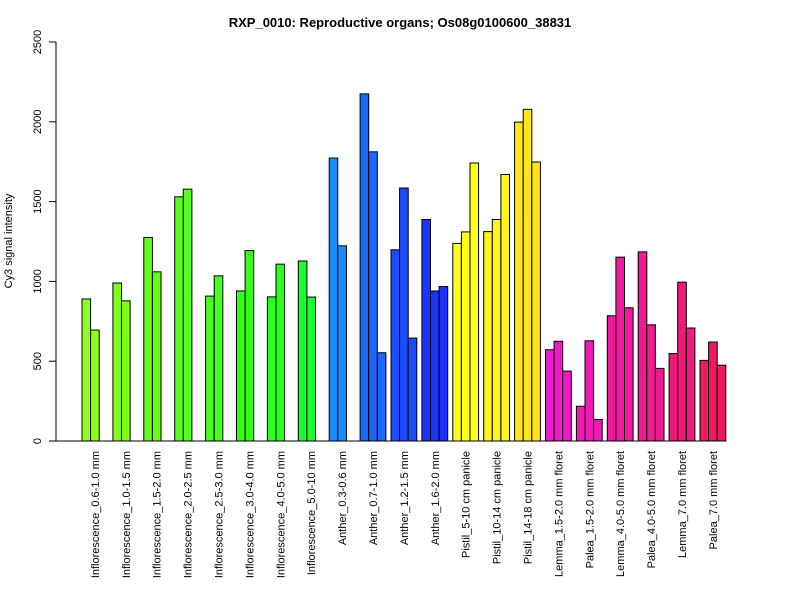 The width and height of the screenshot is (800, 600). Describe the element at coordinates (38, 201) in the screenshot. I see `y-tick-label: 1500` at that location.